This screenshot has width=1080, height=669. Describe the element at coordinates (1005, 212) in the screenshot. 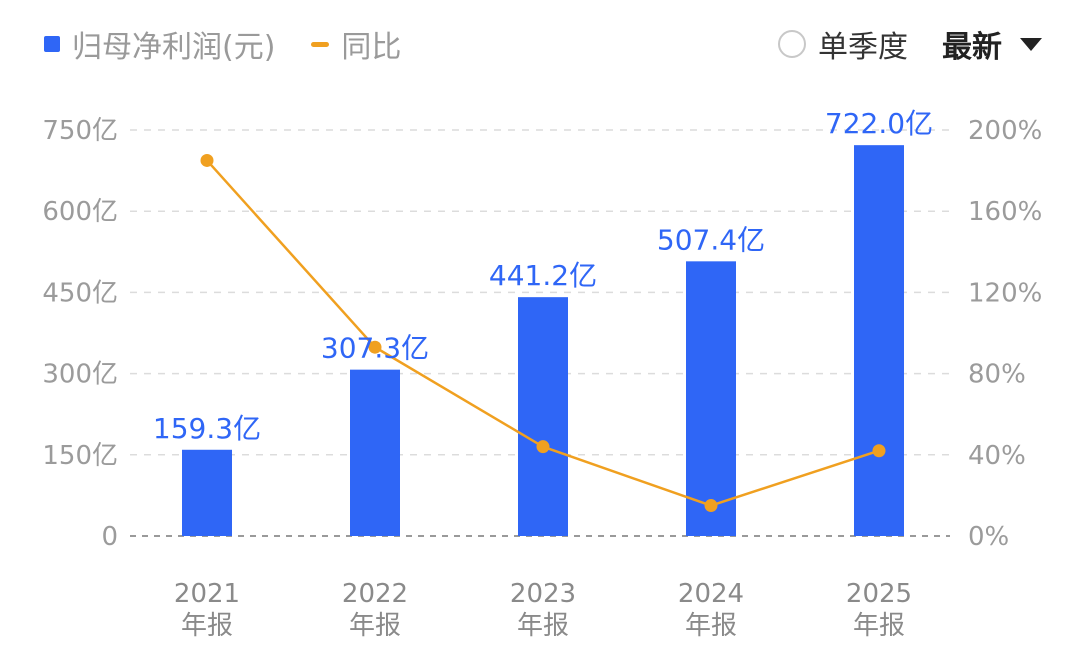

I see `y-right-tick-label: 160%` at that location.